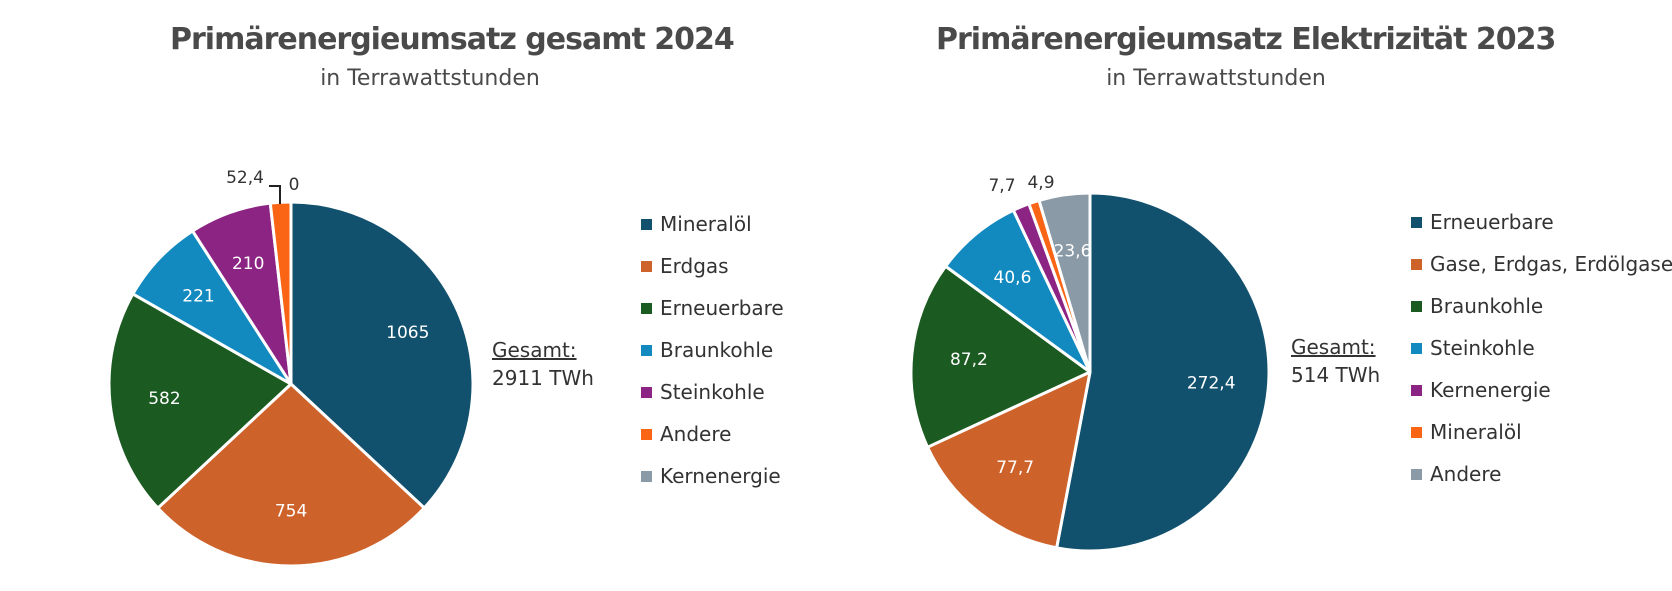  What do you see at coordinates (1073, 252) in the screenshot?
I see `data-label-andere: 23,6` at bounding box center [1073, 252].